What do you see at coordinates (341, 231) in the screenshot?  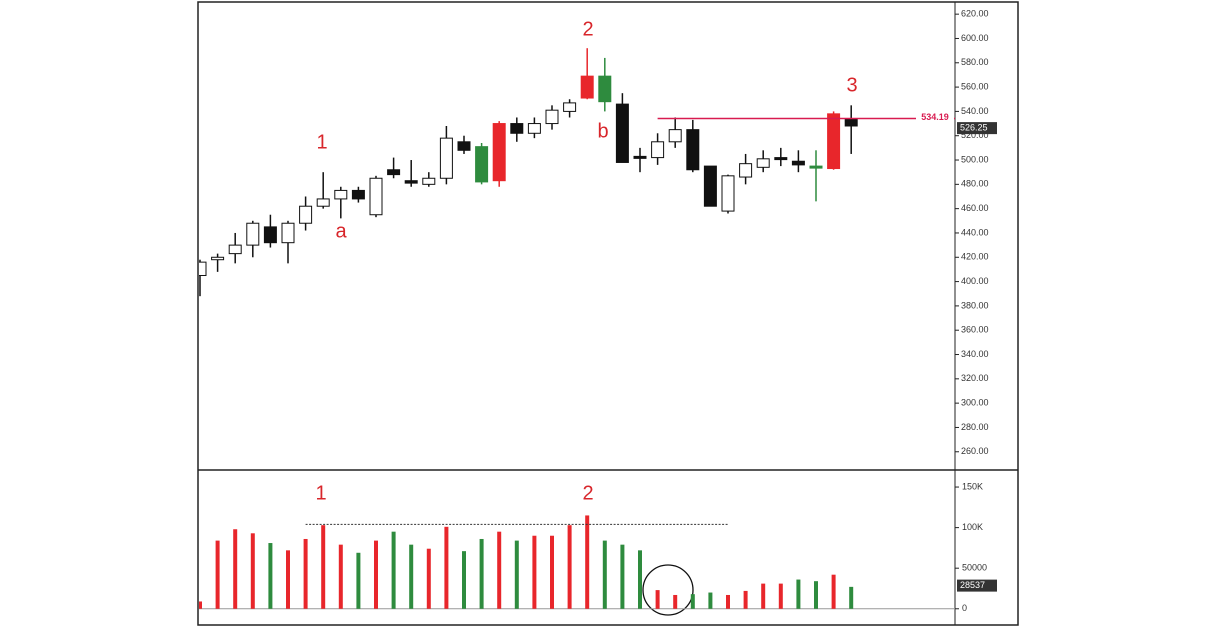 I see `annotation: a` at bounding box center [341, 231].